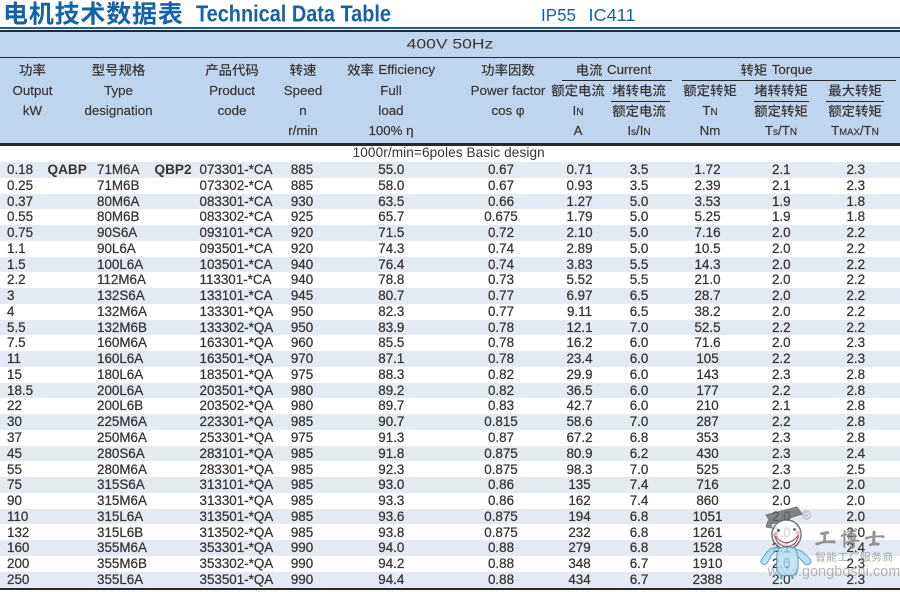 The image size is (900, 592). Describe the element at coordinates (293, 14) in the screenshot. I see `svg-text: Technical Data Table` at that location.